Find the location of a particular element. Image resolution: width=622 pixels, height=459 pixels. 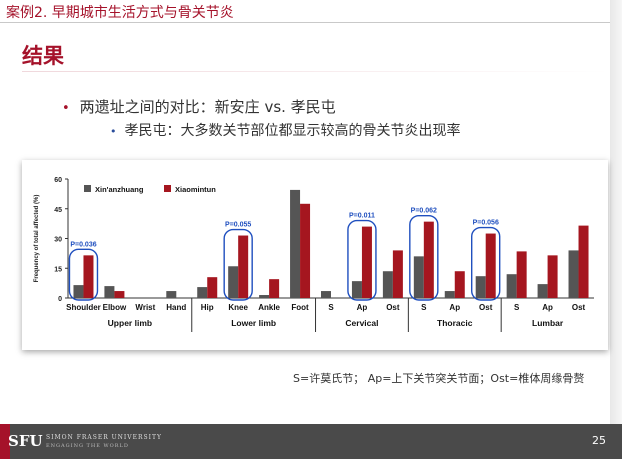

group-label: Thoracic is located at coordinates (455, 323).